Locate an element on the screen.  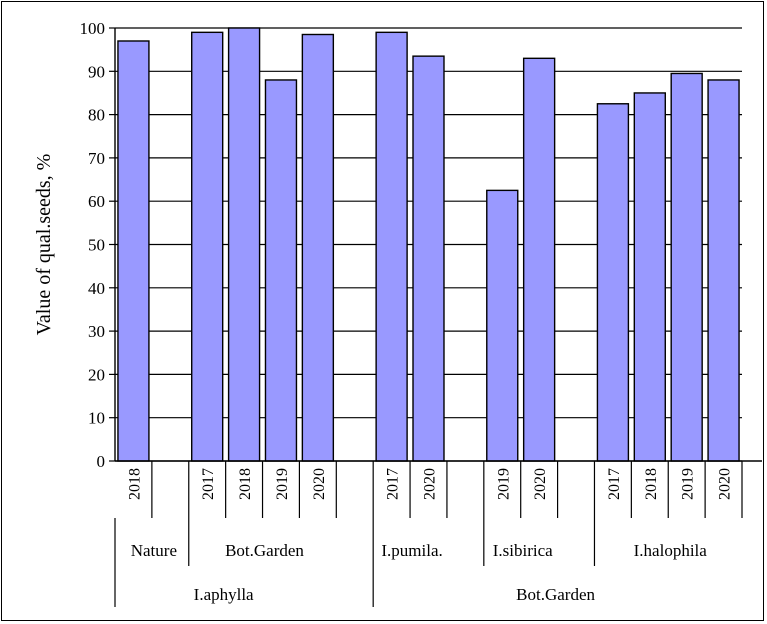
group-label: Bot.Garden is located at coordinates (264, 550).